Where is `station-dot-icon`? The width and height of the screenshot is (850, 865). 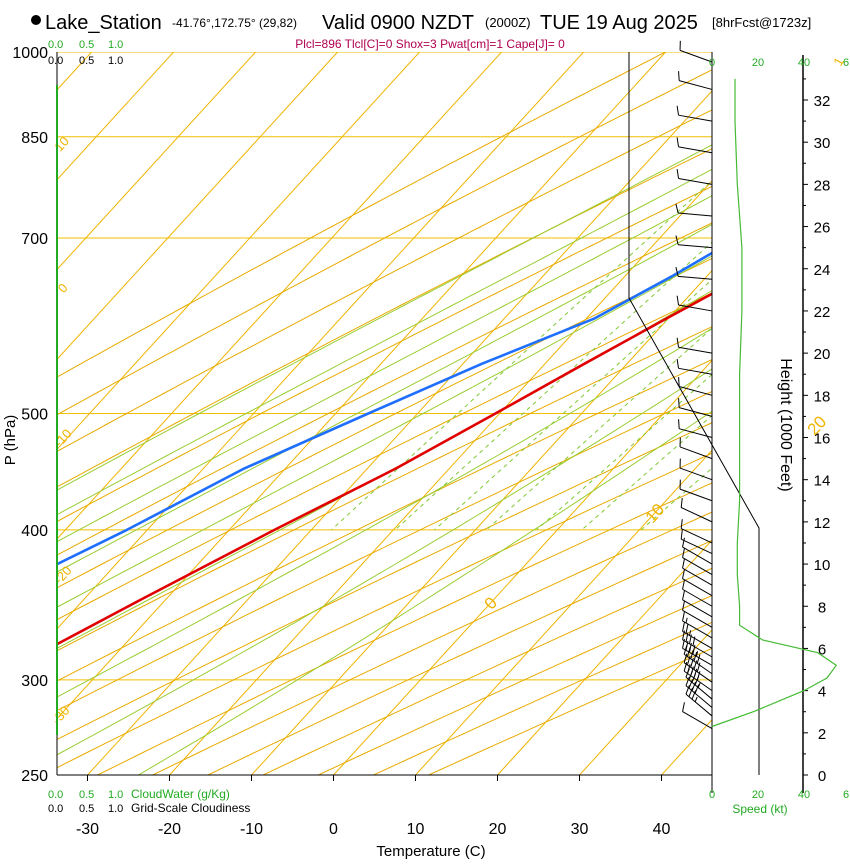
station-dot-icon is located at coordinates (36, 20).